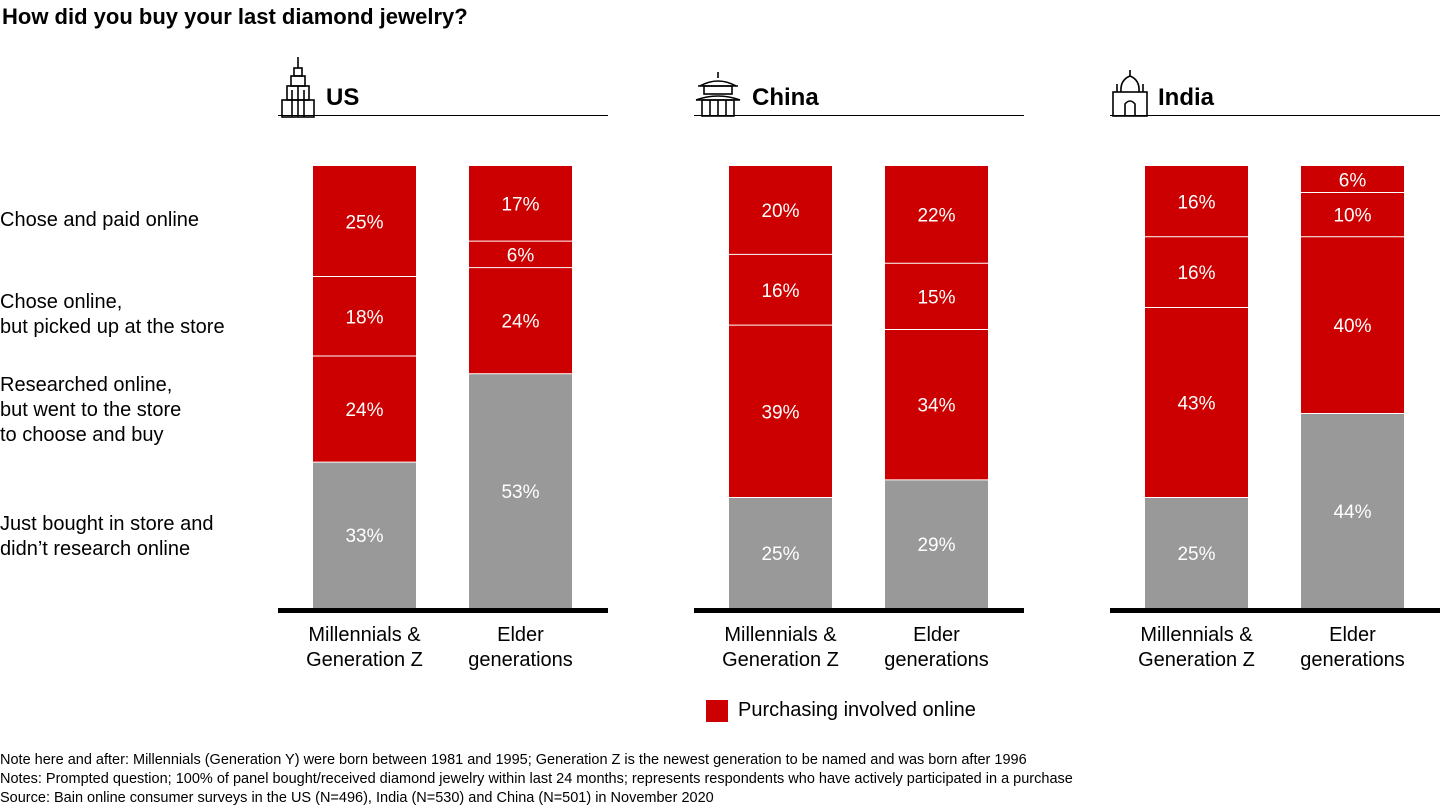  What do you see at coordinates (112, 314) in the screenshot?
I see `row-label: Chose online, but picked up at the store` at bounding box center [112, 314].